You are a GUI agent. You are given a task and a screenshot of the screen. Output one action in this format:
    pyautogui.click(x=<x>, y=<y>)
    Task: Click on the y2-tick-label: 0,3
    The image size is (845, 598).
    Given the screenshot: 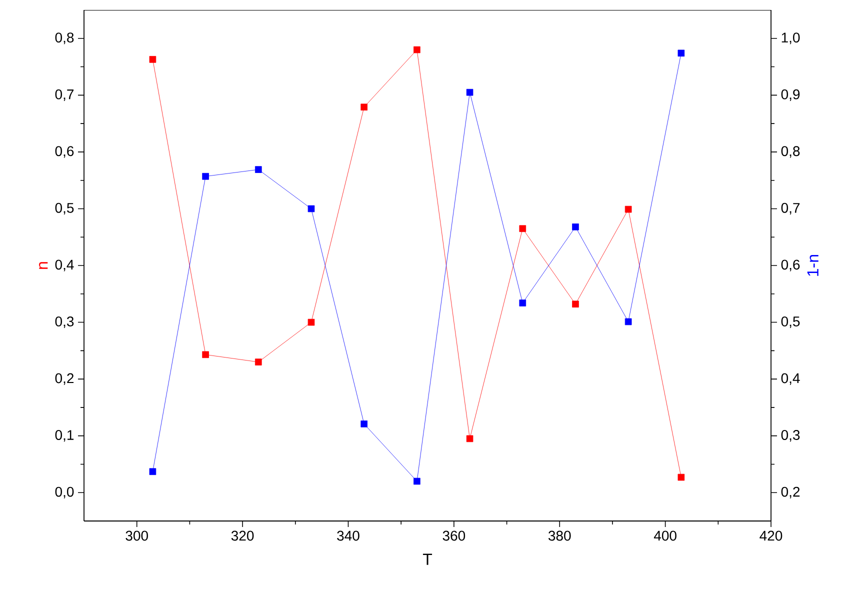 What is the action you would take?
    pyautogui.click(x=790, y=436)
    